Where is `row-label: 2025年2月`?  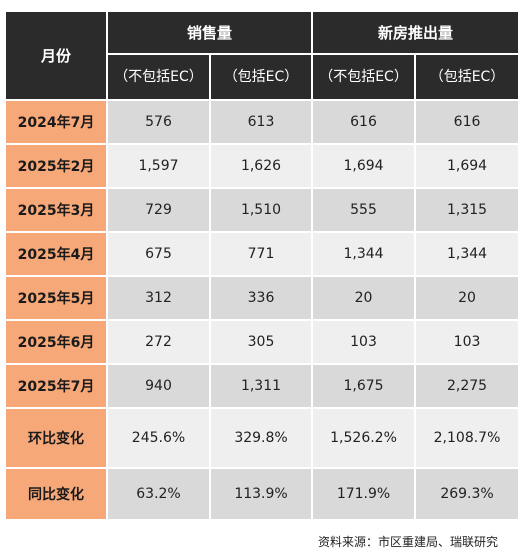 row-label: 2025年2月 is located at coordinates (57, 167).